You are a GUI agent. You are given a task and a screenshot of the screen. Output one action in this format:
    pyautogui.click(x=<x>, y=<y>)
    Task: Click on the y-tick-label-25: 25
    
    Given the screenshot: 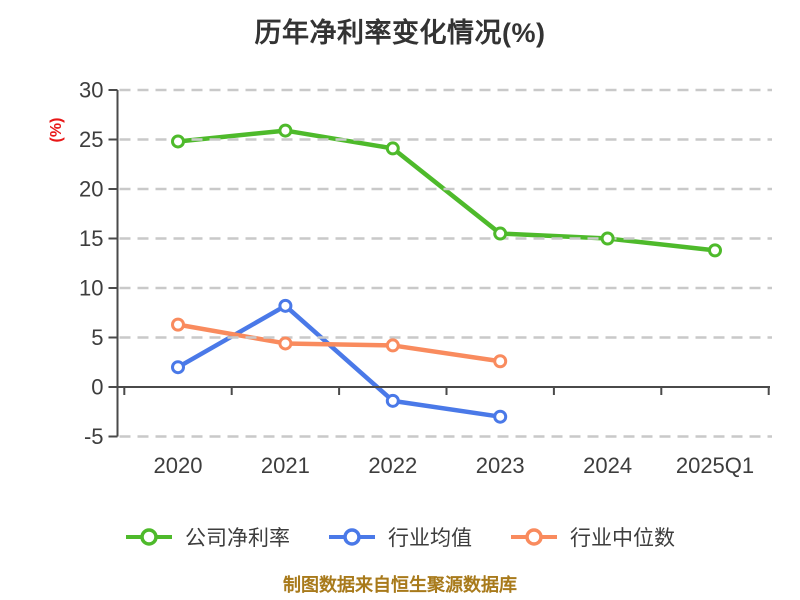 What is the action you would take?
    pyautogui.click(x=91, y=139)
    